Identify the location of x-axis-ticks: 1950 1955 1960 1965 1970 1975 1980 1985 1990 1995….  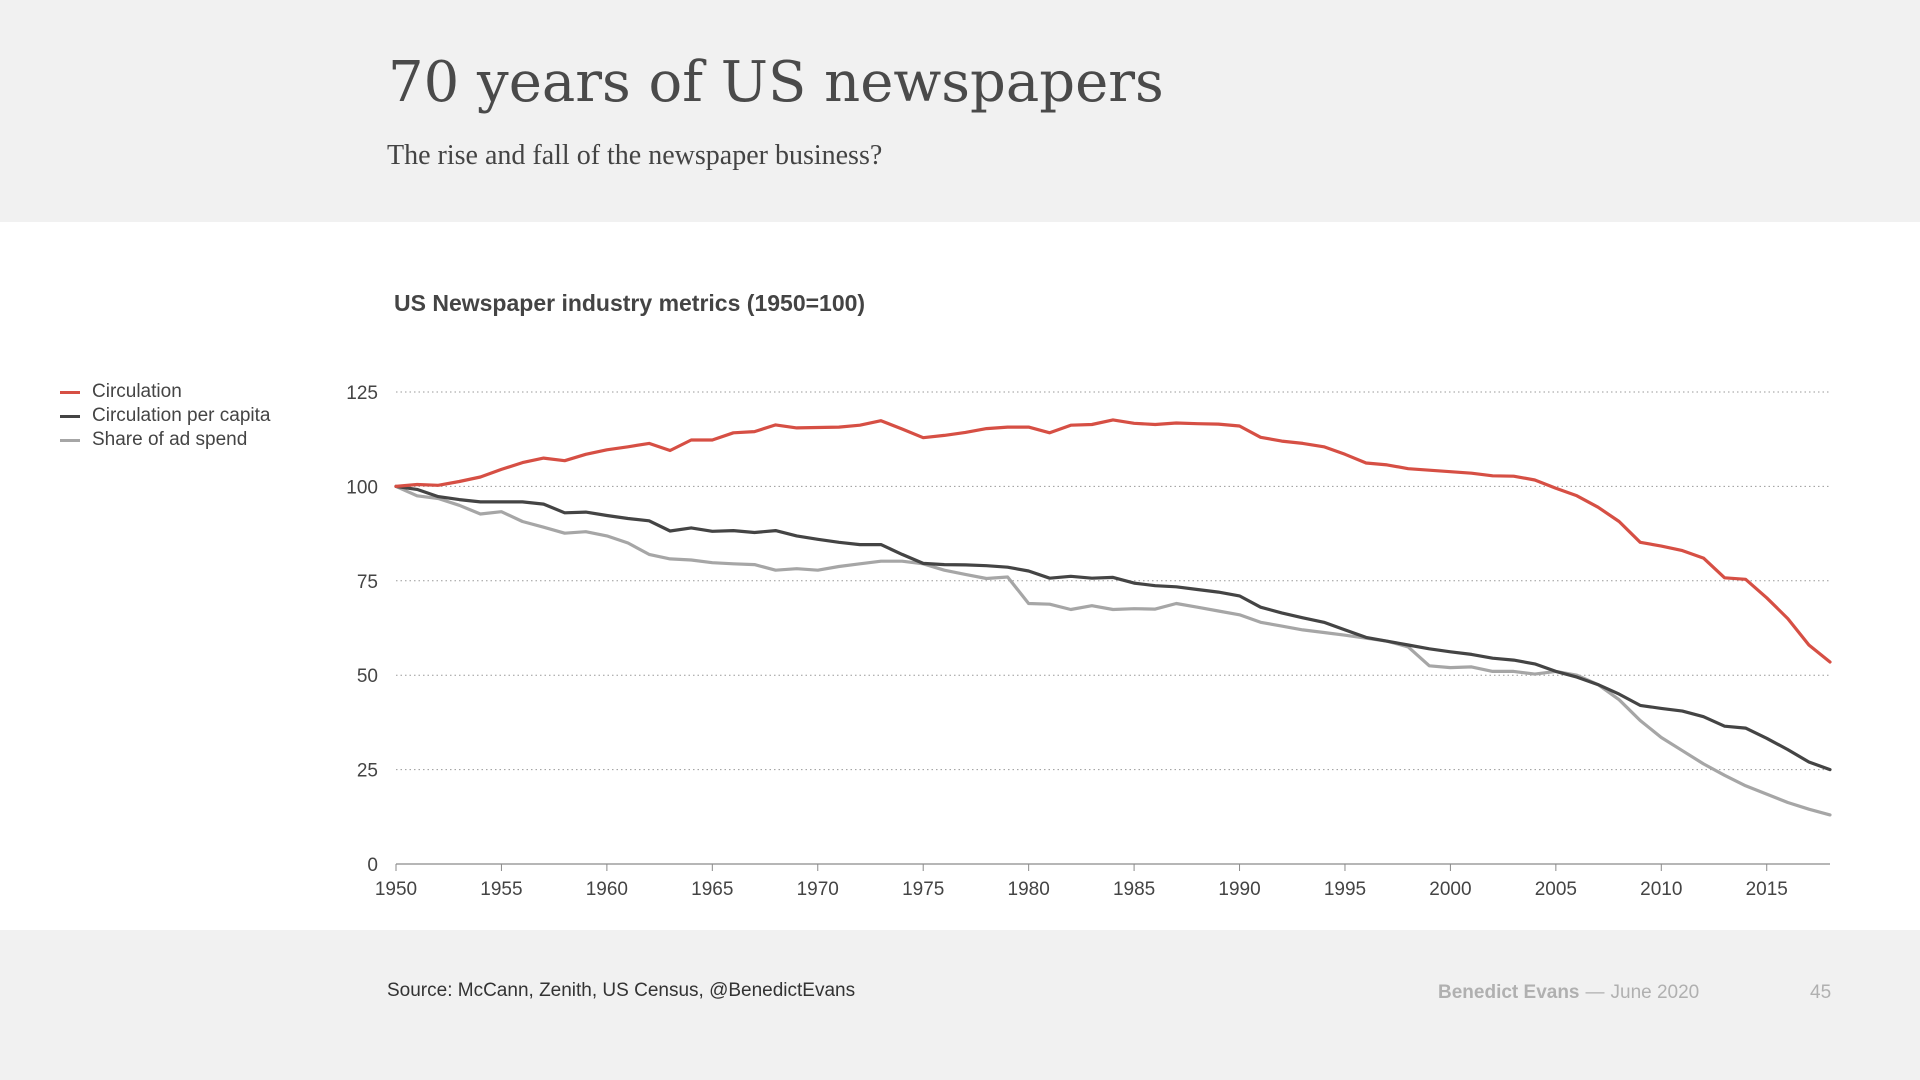
(1081, 882).